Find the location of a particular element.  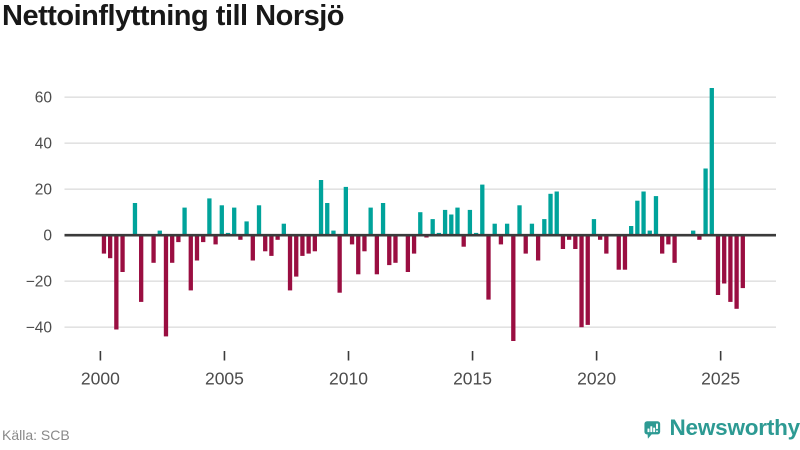

source-label: Källa: SCB is located at coordinates (36, 435).